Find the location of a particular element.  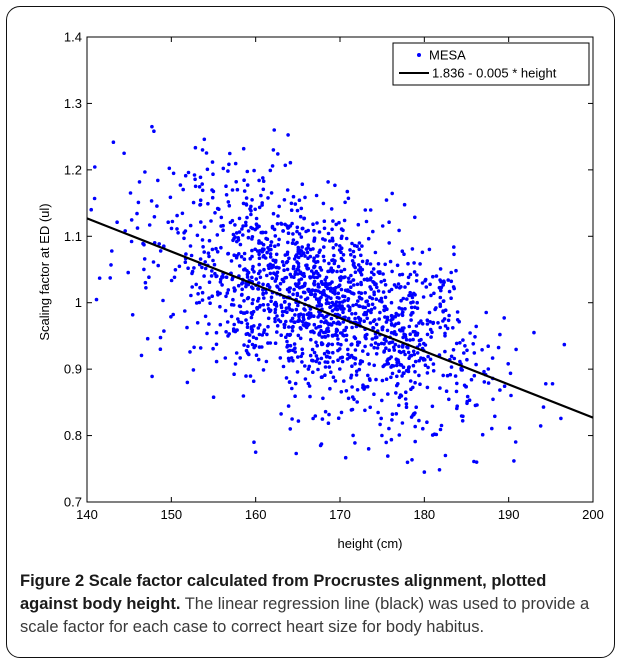

x-tick-label: 170 is located at coordinates (340, 514).